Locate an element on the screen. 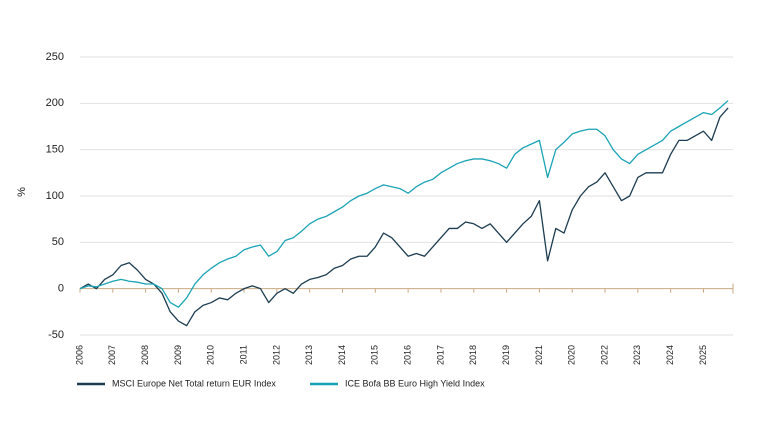  x-tick-label: 2018 is located at coordinates (473, 355).